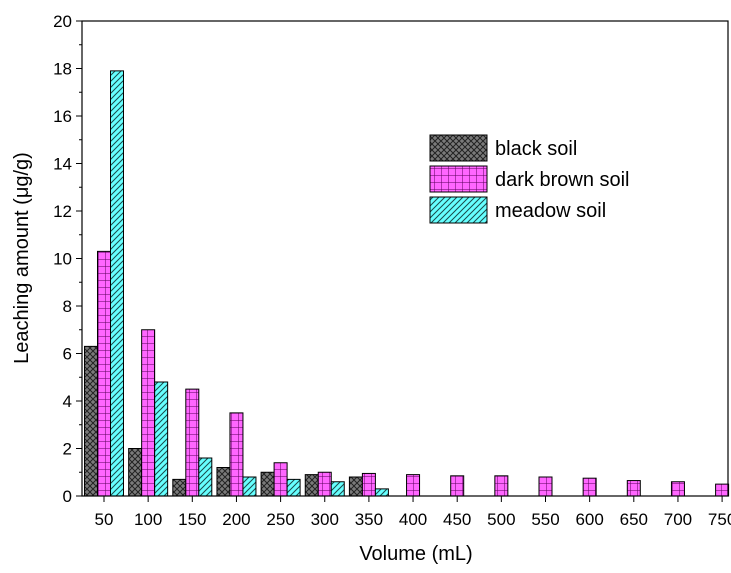 The width and height of the screenshot is (731, 573). I want to click on x-tick-label: 250, so click(280, 519).